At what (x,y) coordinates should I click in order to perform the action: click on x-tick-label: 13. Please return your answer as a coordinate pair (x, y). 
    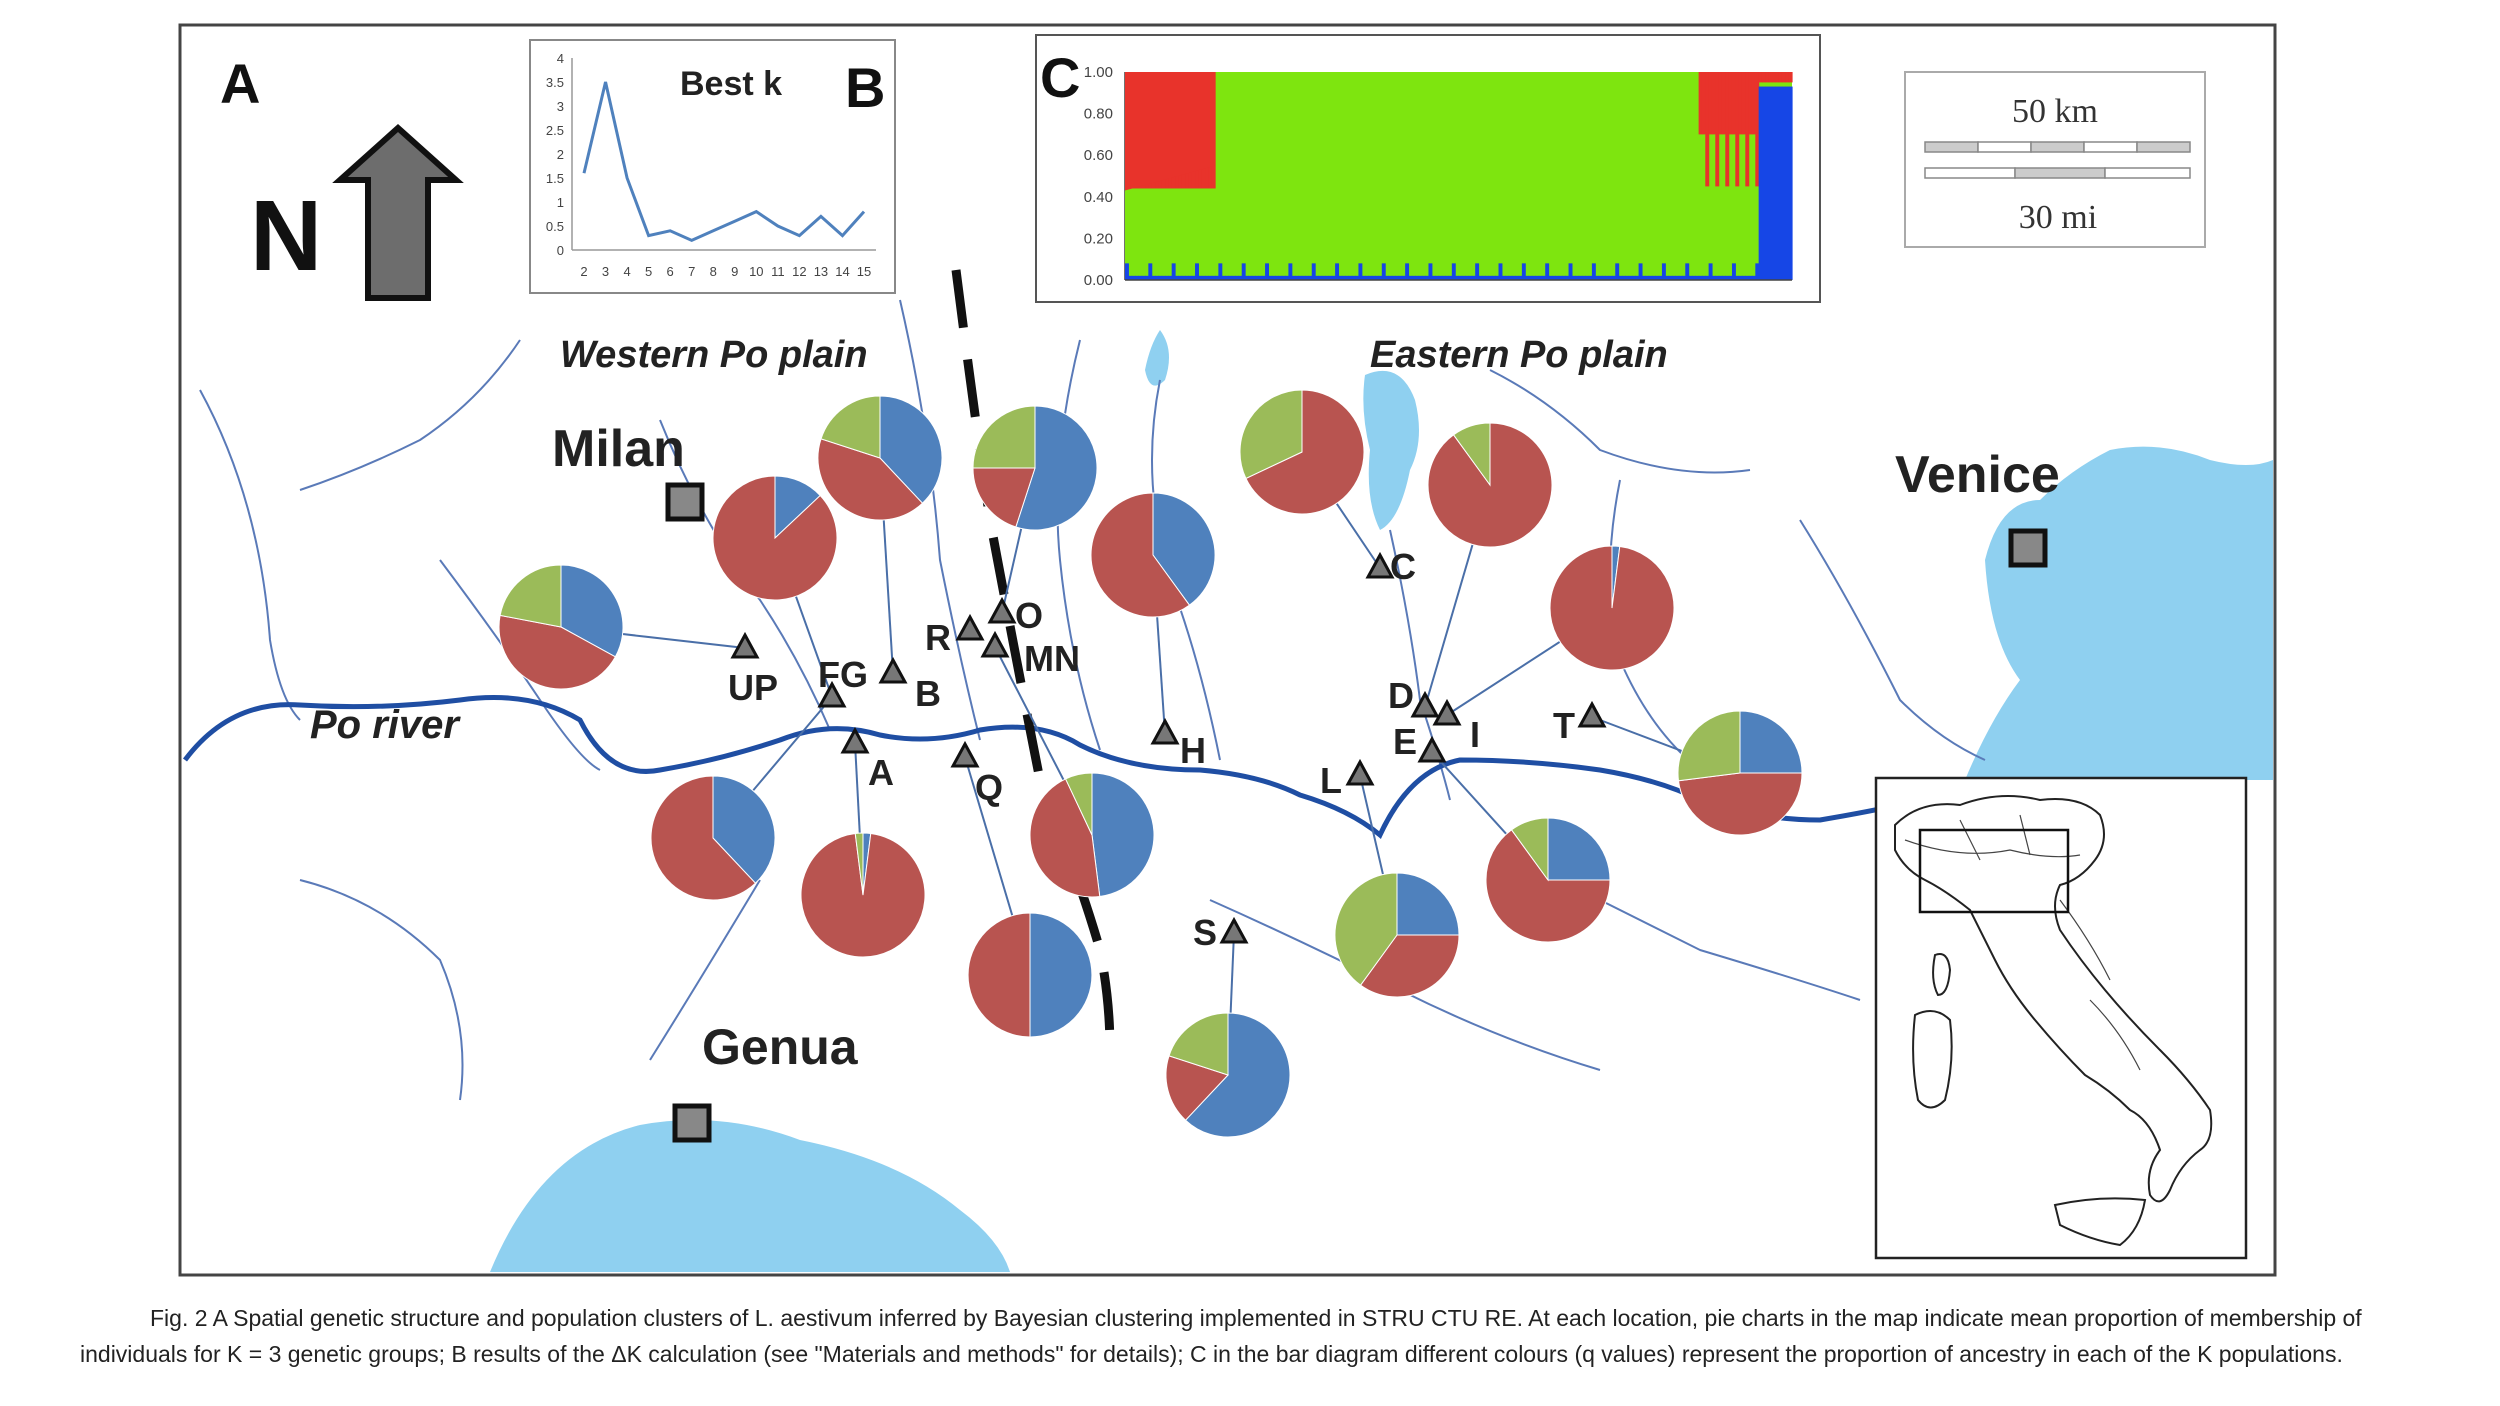
    Looking at the image, I should click on (821, 271).